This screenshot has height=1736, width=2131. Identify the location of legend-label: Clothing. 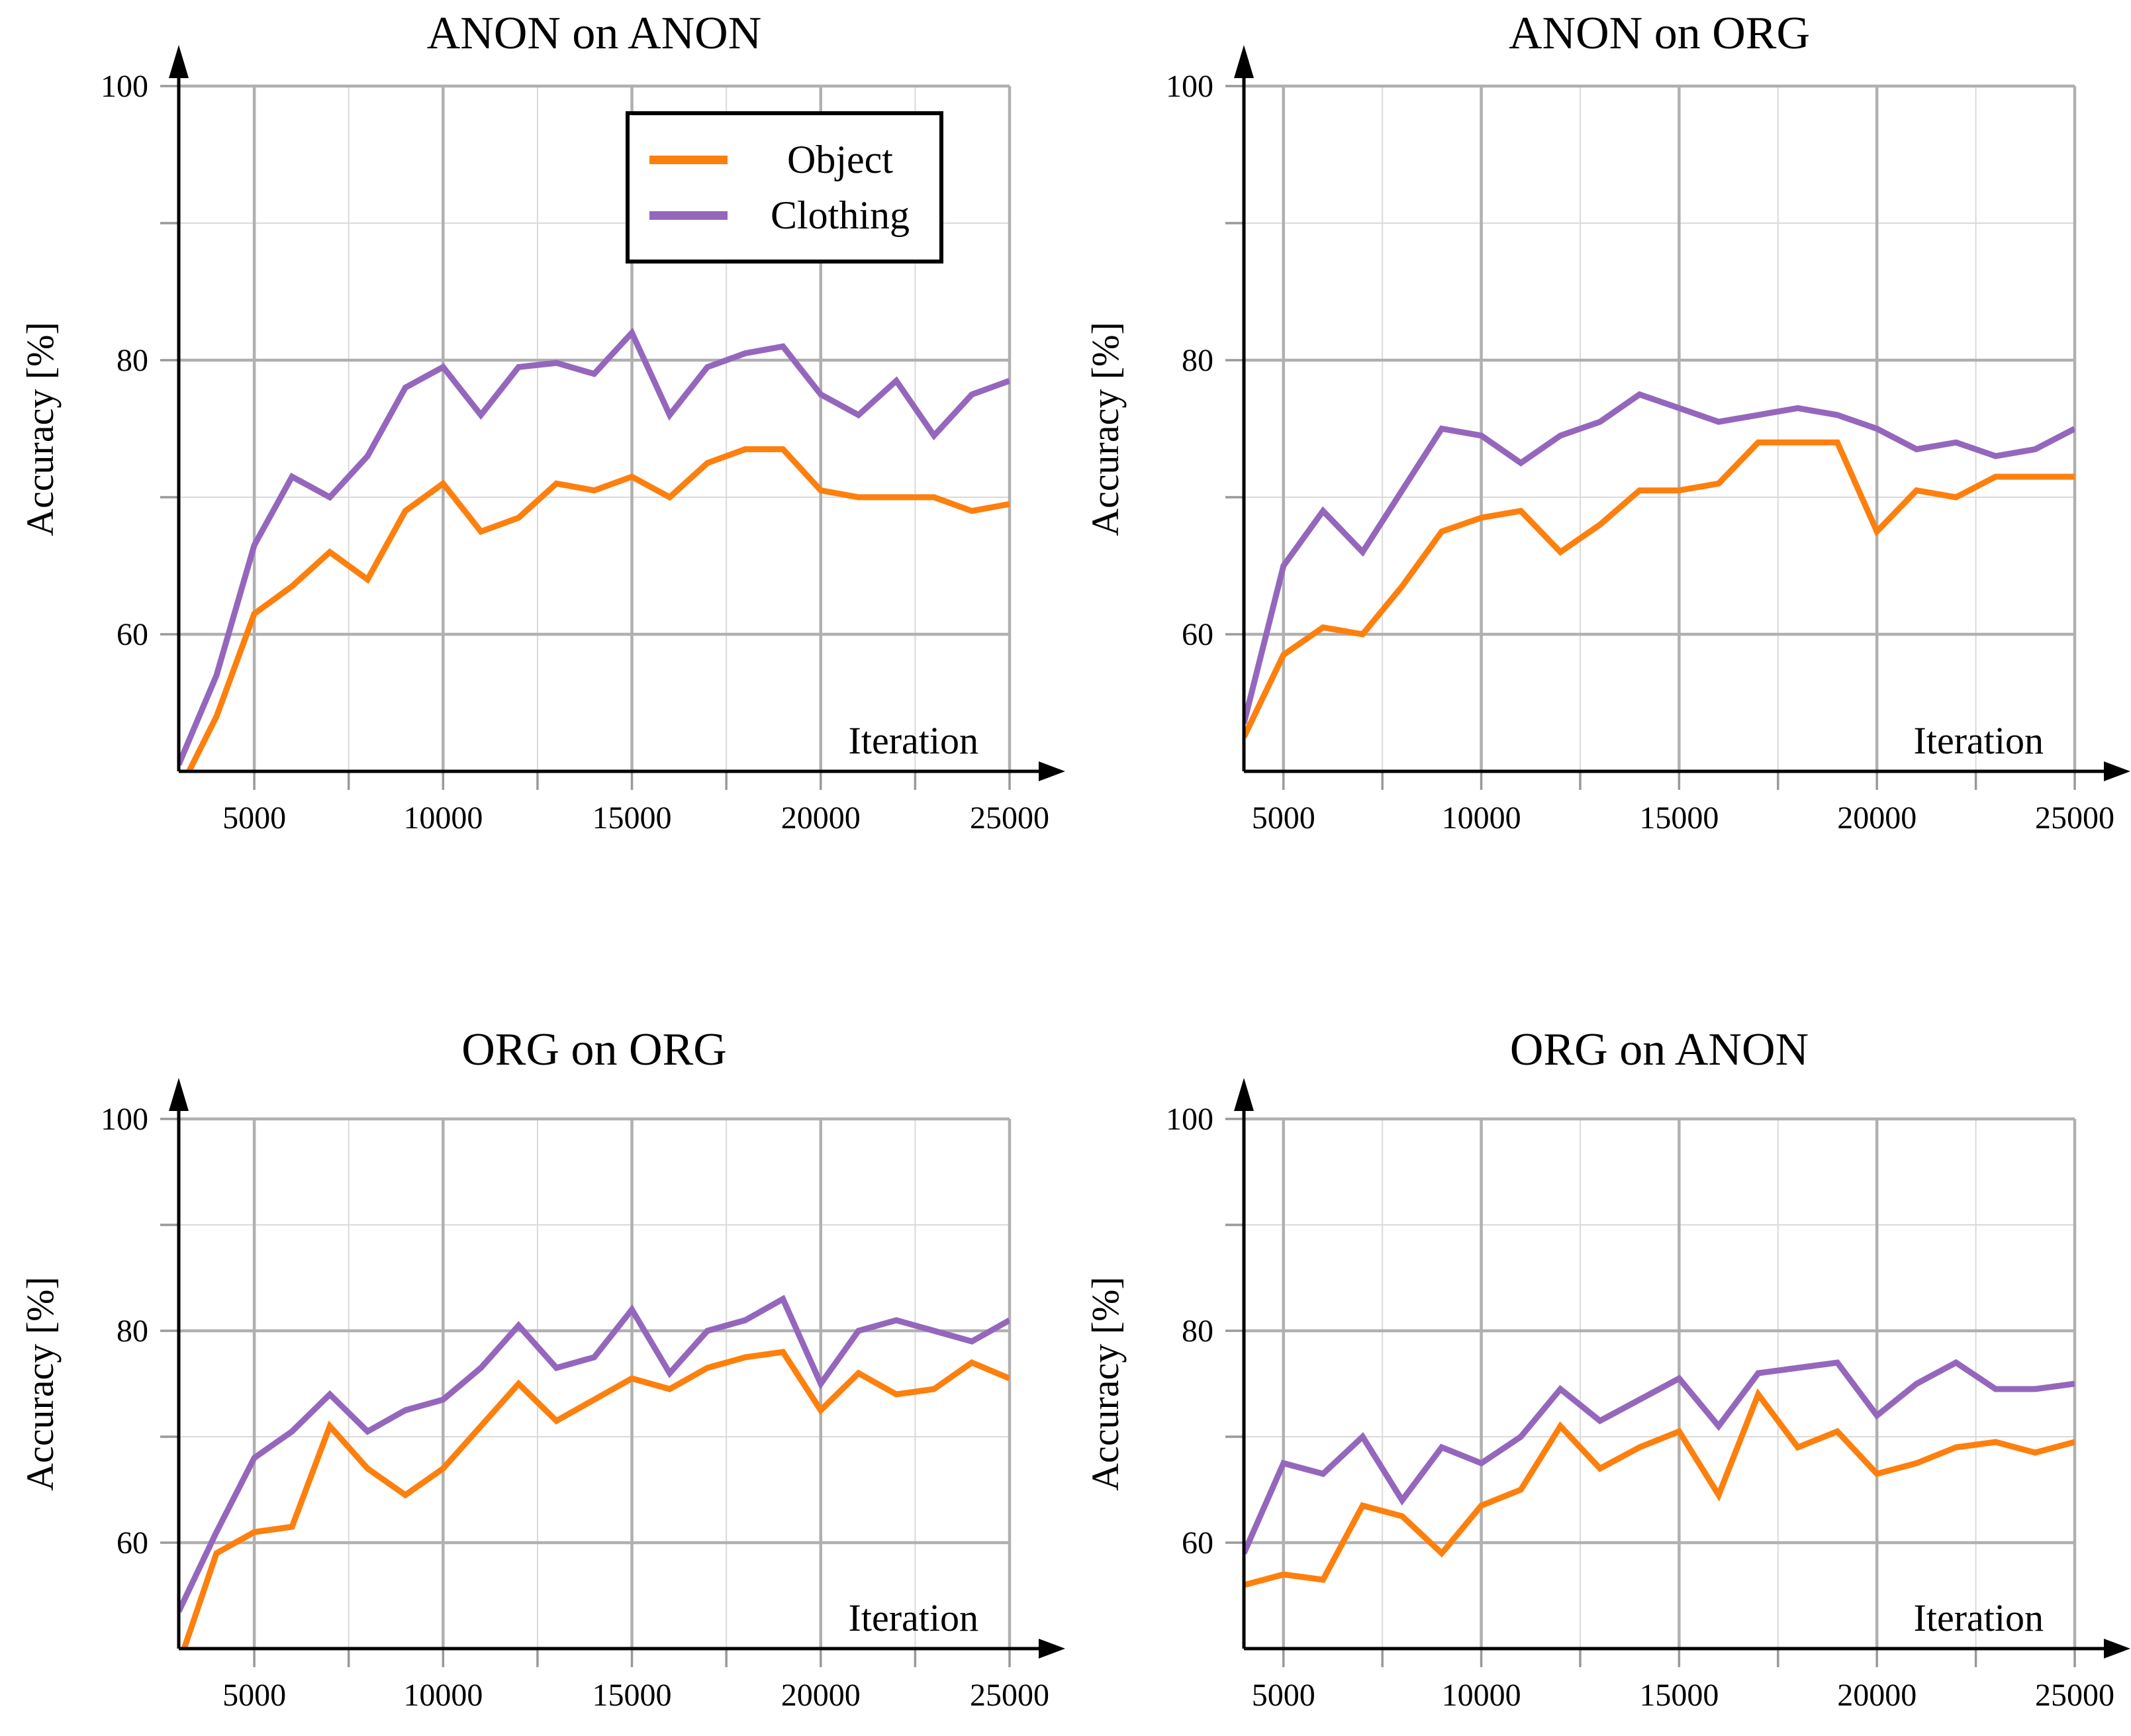
(840, 215).